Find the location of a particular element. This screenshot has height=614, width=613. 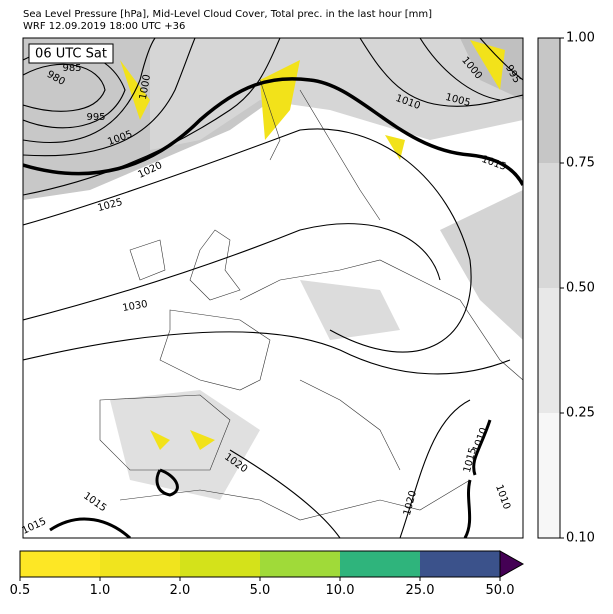

tick-label: 25.0 is located at coordinates (420, 590).